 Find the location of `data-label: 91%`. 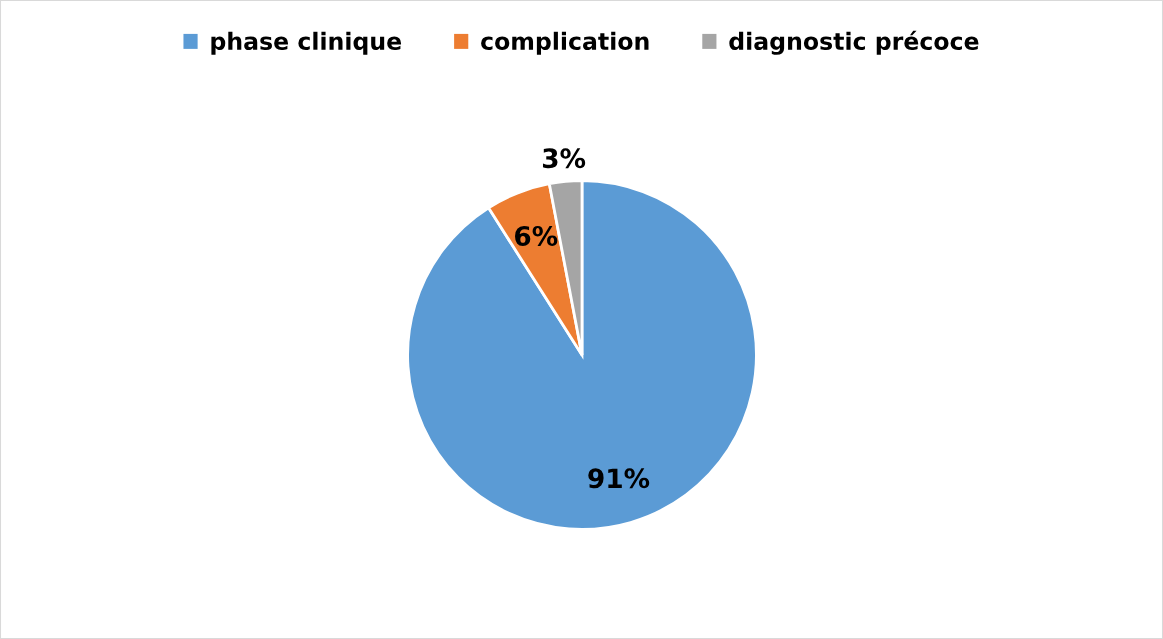

data-label: 91% is located at coordinates (619, 478).